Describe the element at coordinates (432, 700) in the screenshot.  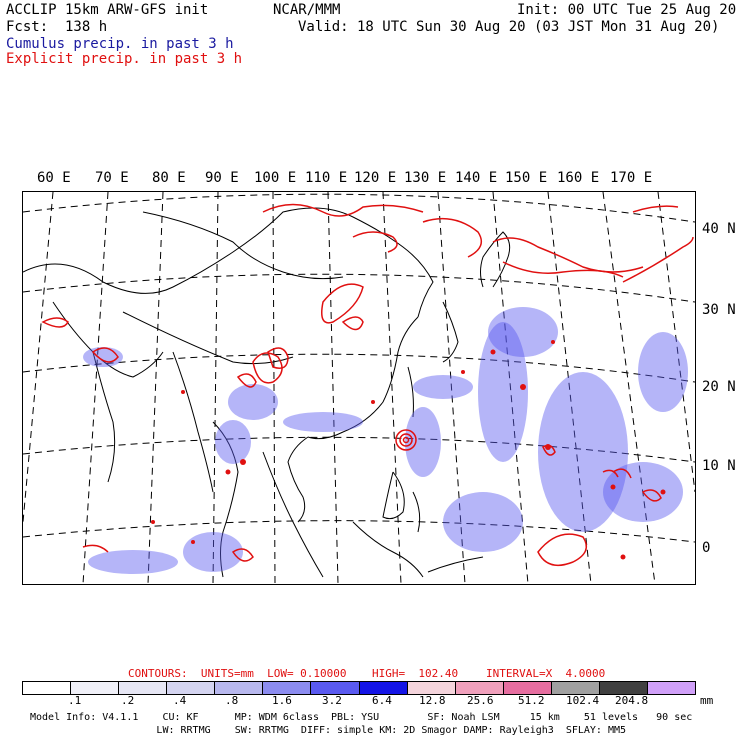
I see `legend-label: 12.8` at that location.